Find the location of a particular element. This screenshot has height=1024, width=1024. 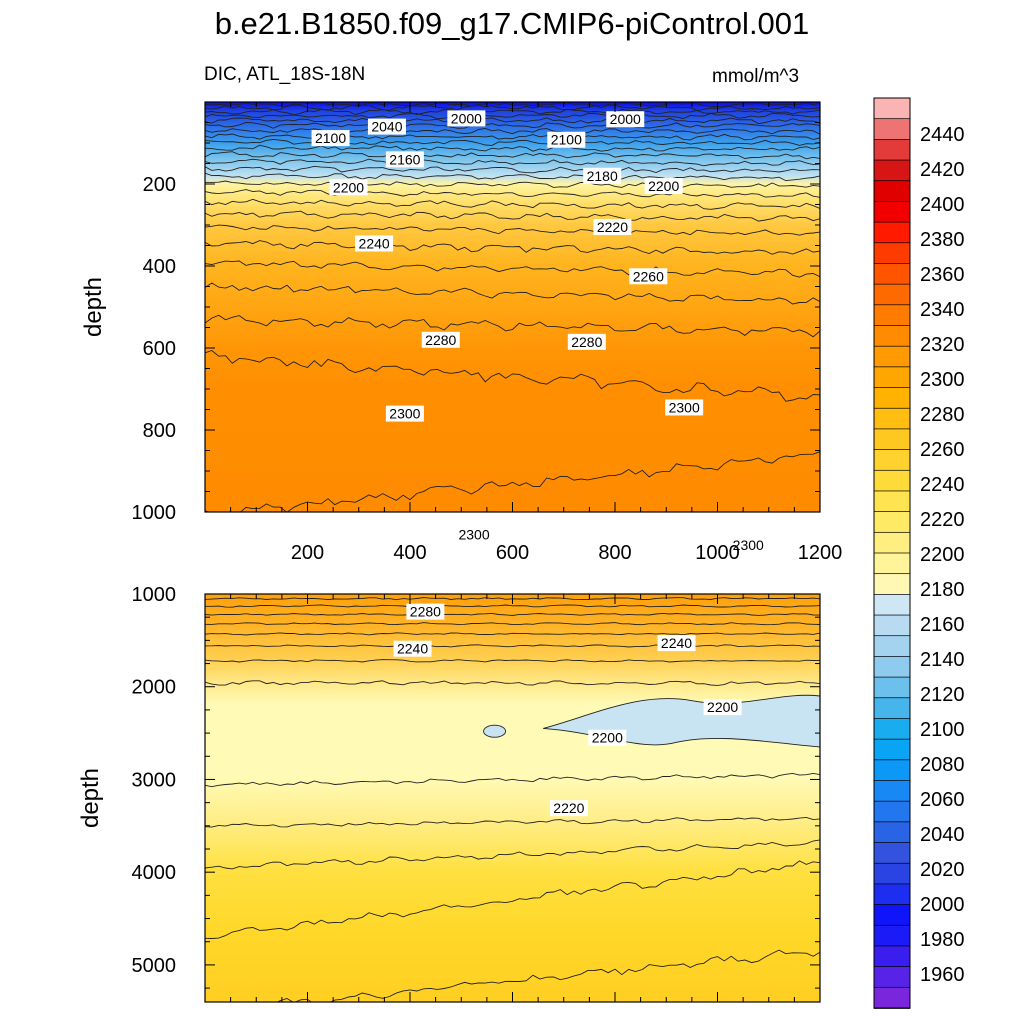

y-tick-label: 600 is located at coordinates (159, 349).